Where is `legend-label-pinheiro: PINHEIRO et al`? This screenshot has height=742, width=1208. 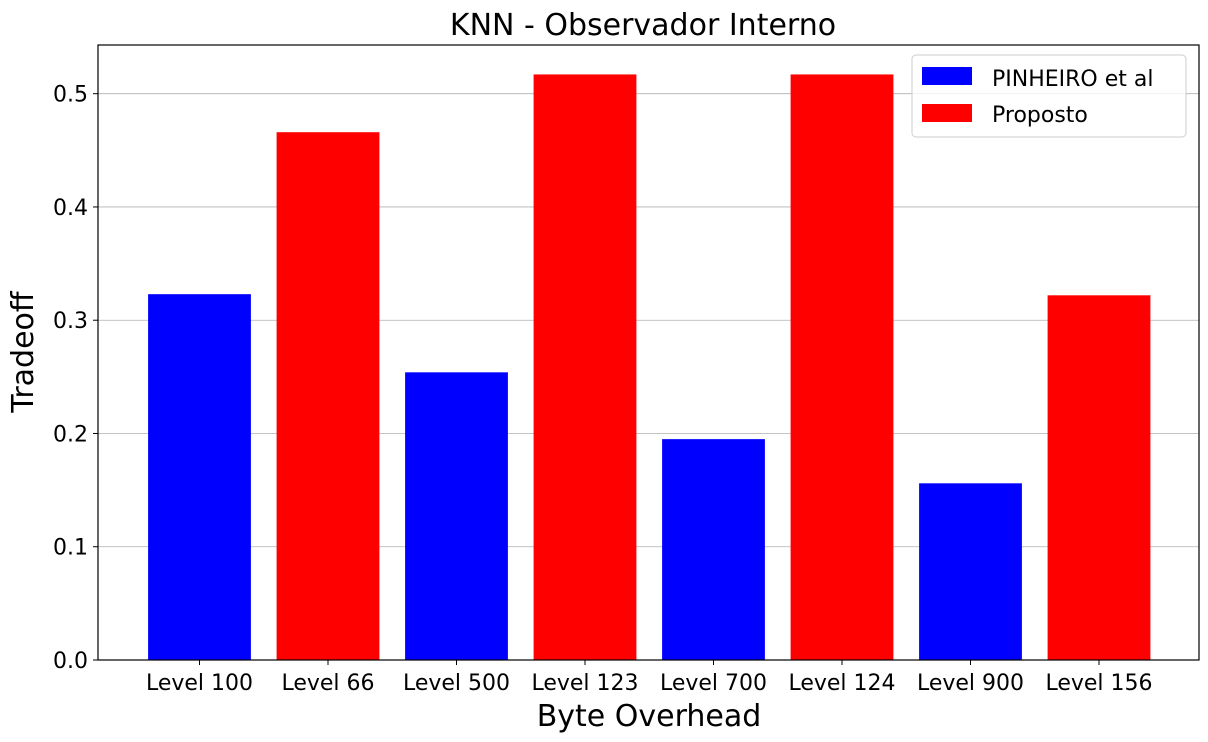
legend-label-pinheiro: PINHEIRO et al is located at coordinates (1073, 79).